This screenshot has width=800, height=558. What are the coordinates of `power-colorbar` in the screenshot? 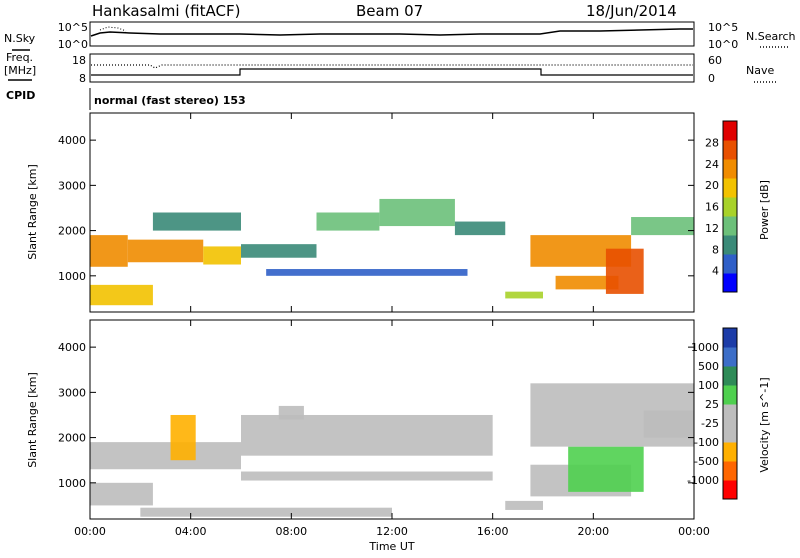 It's located at (730, 206).